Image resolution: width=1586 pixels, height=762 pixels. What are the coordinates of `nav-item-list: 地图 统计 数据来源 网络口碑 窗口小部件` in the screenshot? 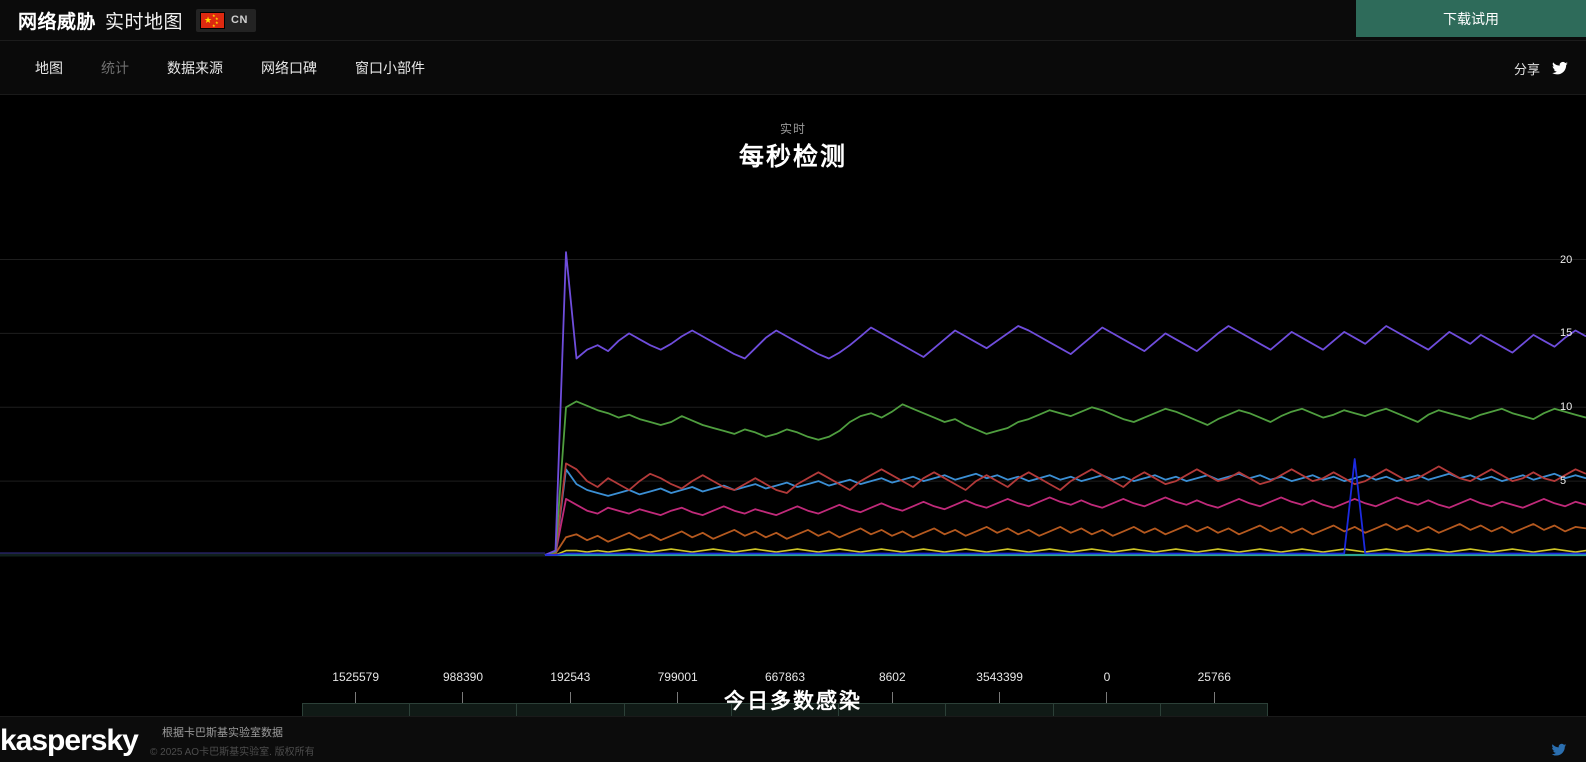 It's located at (230, 68).